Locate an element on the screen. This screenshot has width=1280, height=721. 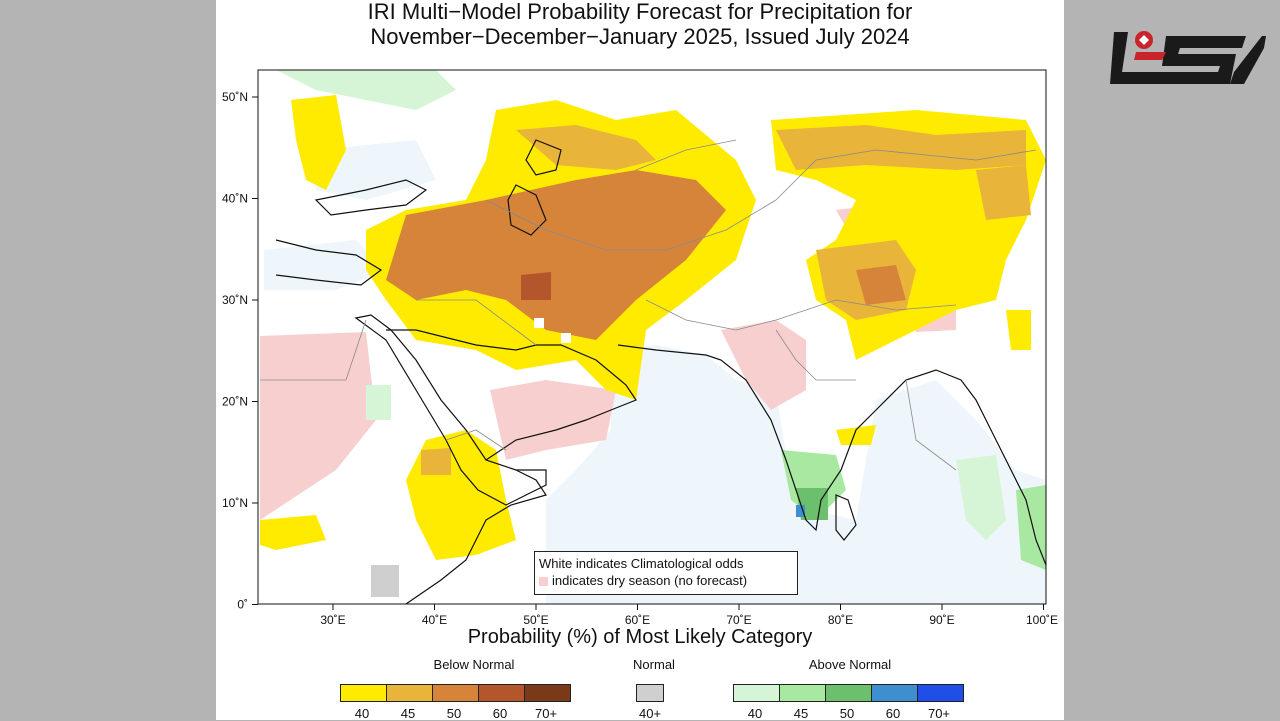
longitude-label: 40˚E is located at coordinates (434, 620).